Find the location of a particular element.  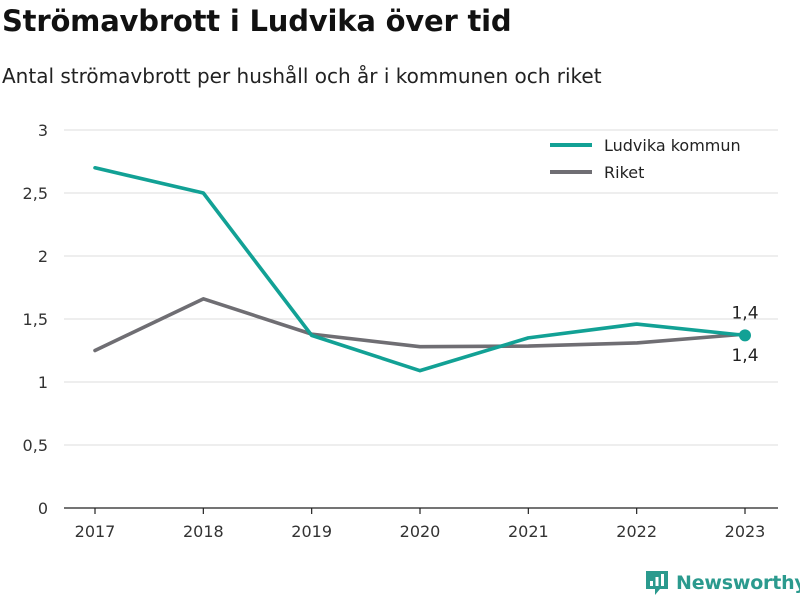

y-tick-label: 2,5 is located at coordinates (35, 193).